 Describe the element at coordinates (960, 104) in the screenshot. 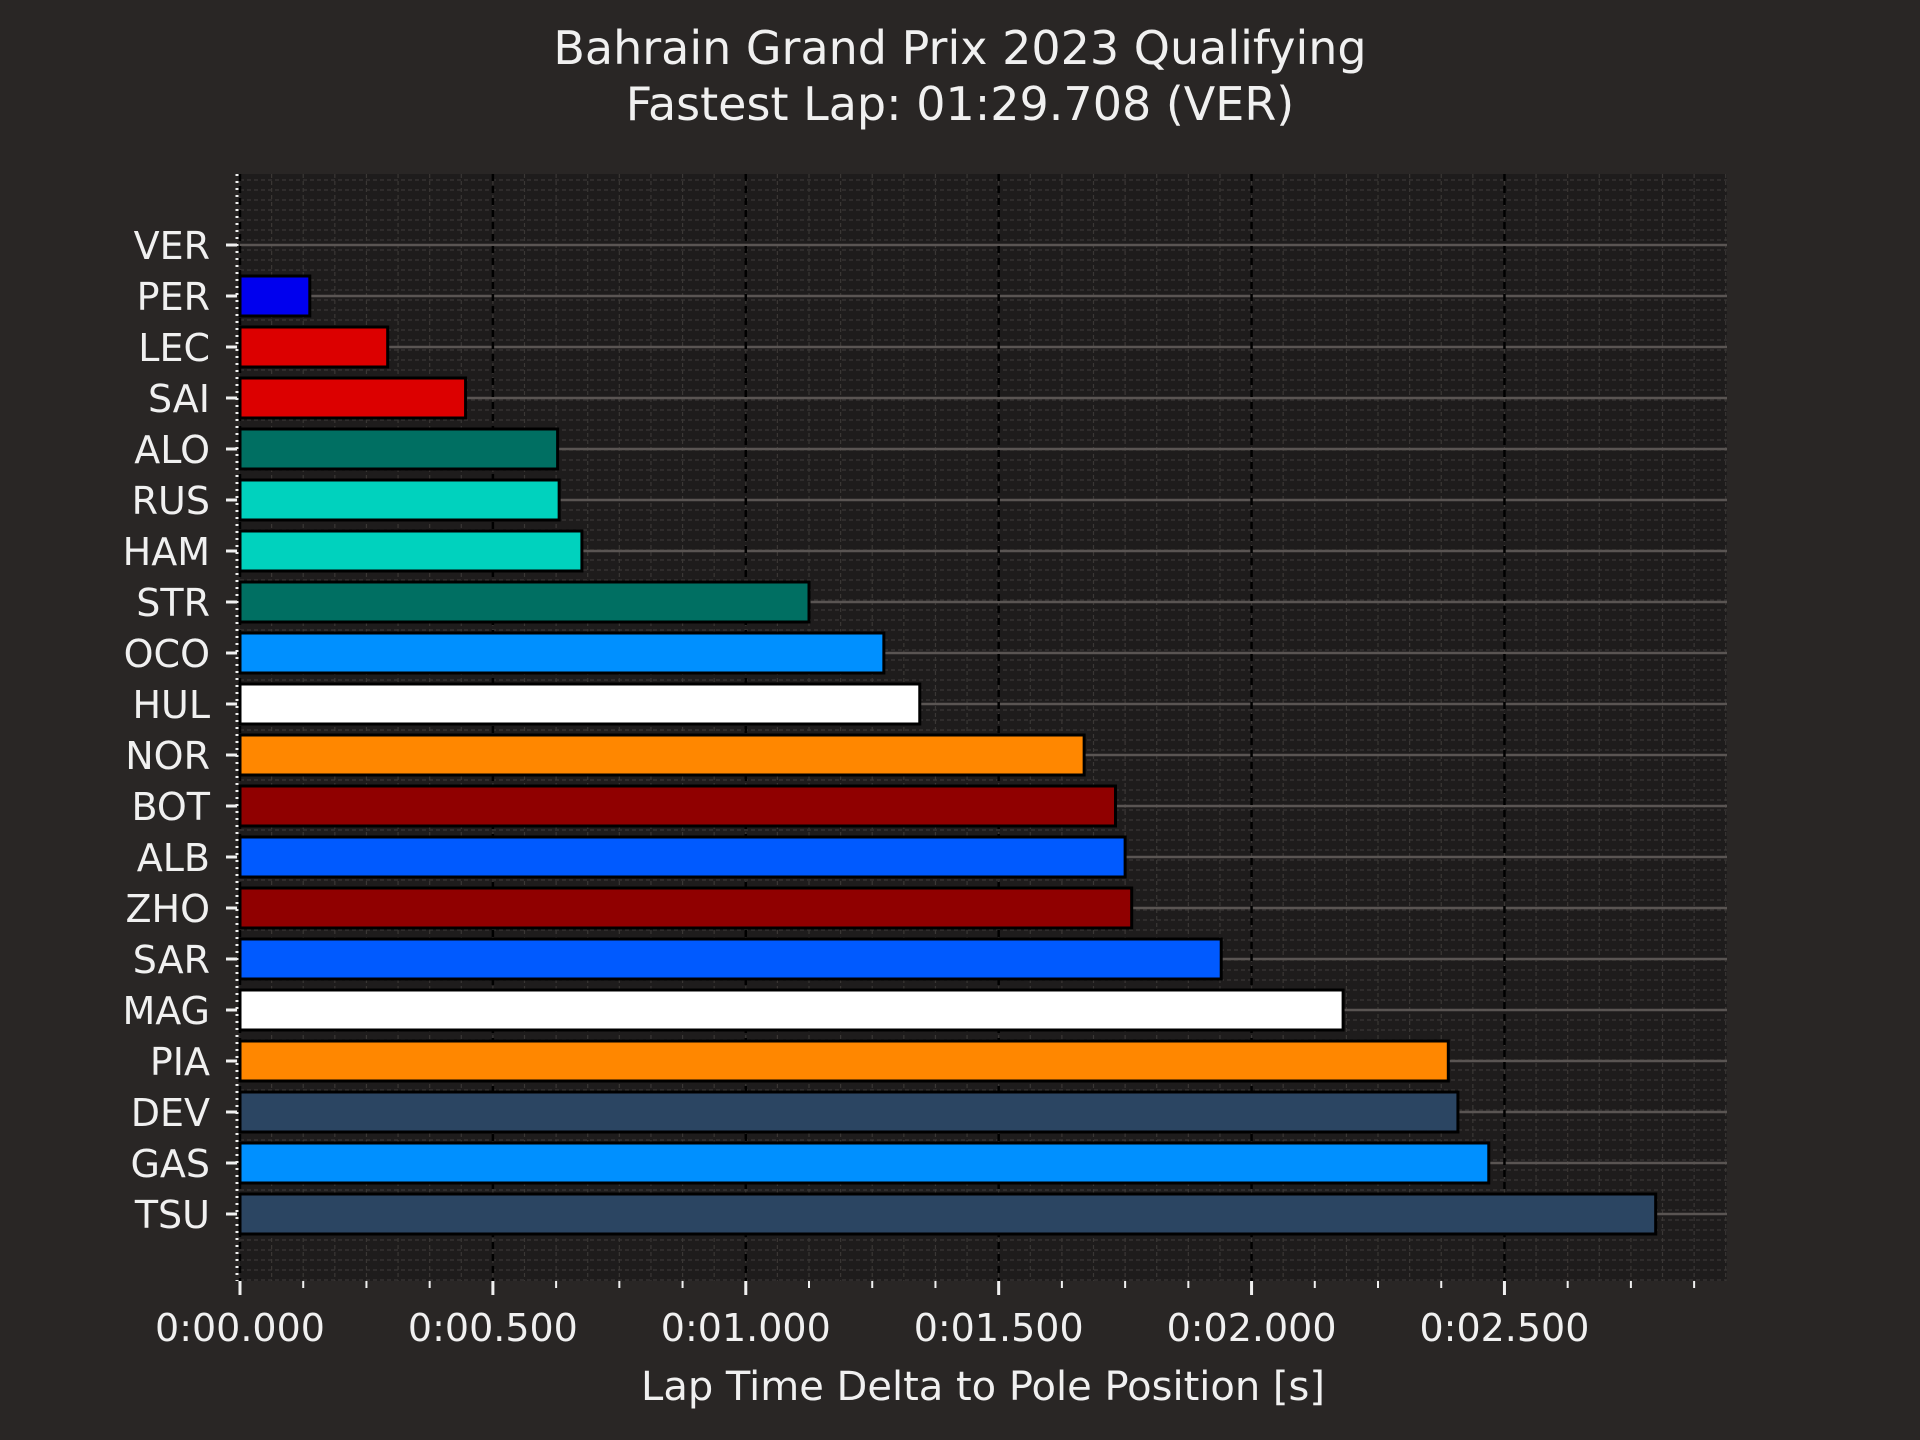

I see `chart-subtitle: Fastest Lap: 01:29.708 (VER)` at that location.